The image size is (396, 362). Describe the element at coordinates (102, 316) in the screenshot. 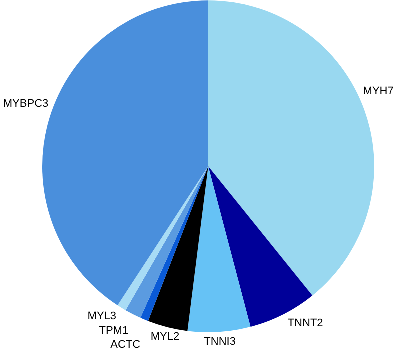

I see `slice-label: MYL3` at that location.